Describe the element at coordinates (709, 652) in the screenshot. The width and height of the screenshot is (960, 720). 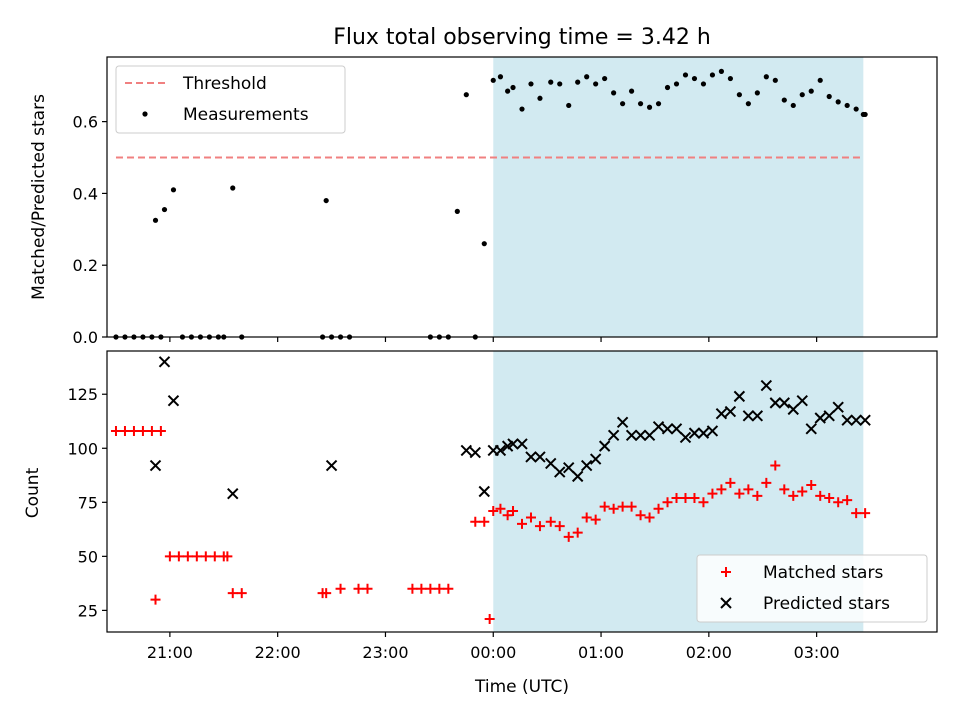
I see `x-tick-label: 02:00` at that location.